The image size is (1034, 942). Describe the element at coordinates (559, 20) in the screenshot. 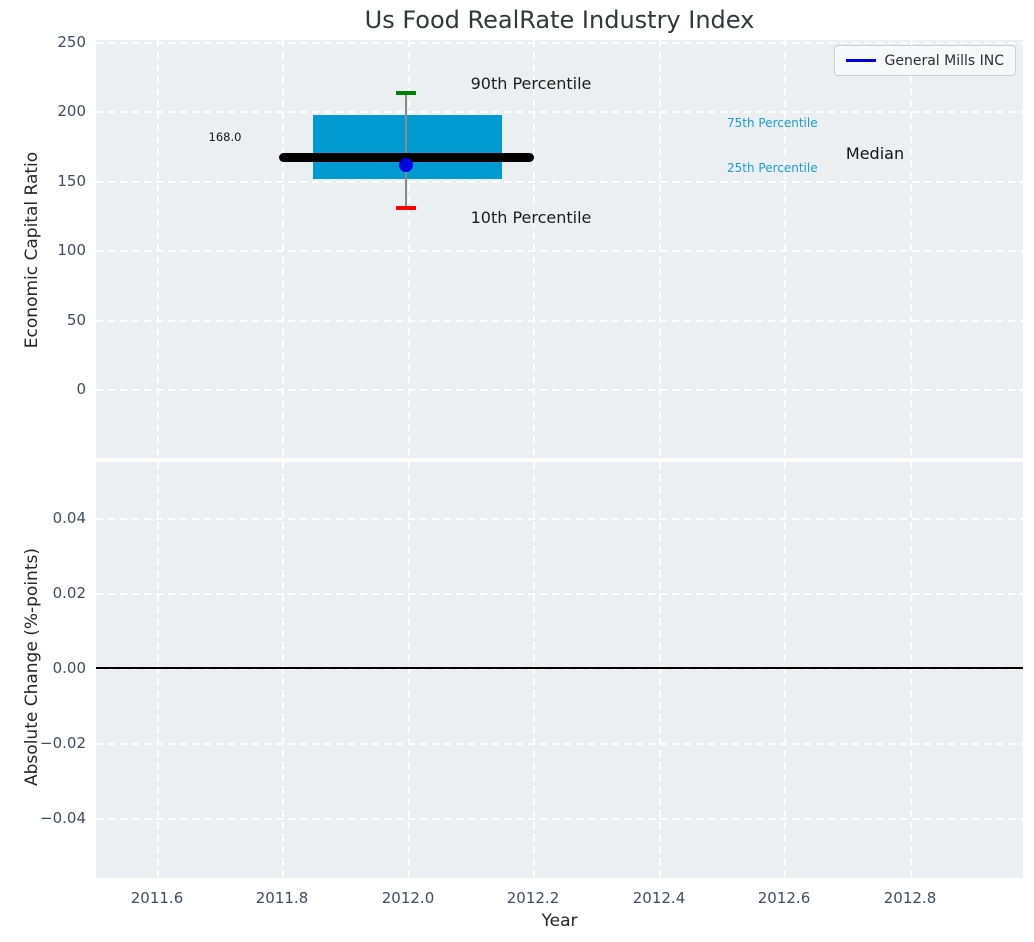

I see `chart-title: Us Food RealRate Industry Index` at that location.